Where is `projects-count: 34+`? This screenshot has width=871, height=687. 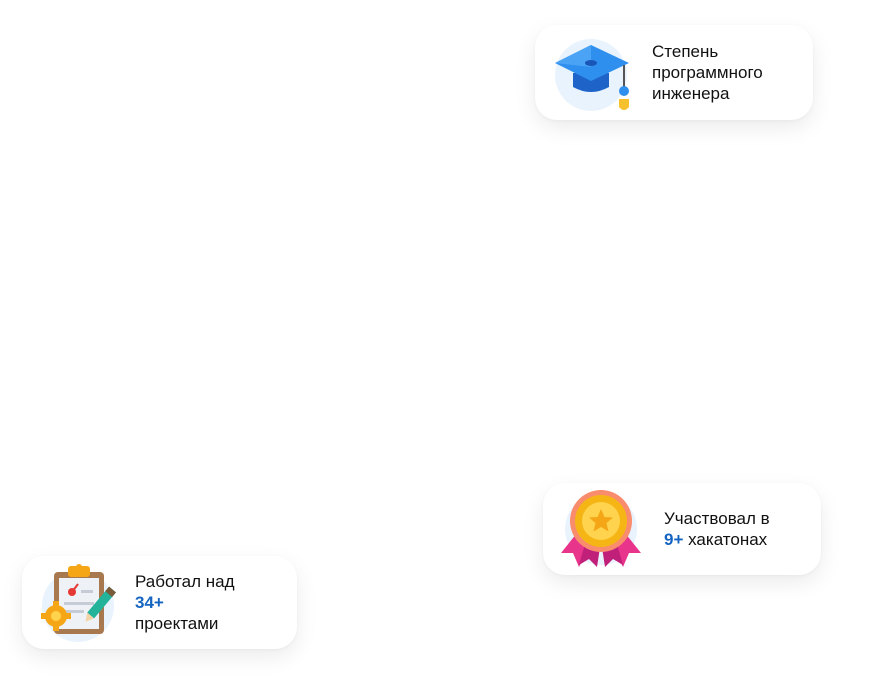
projects-count: 34+ is located at coordinates (149, 602).